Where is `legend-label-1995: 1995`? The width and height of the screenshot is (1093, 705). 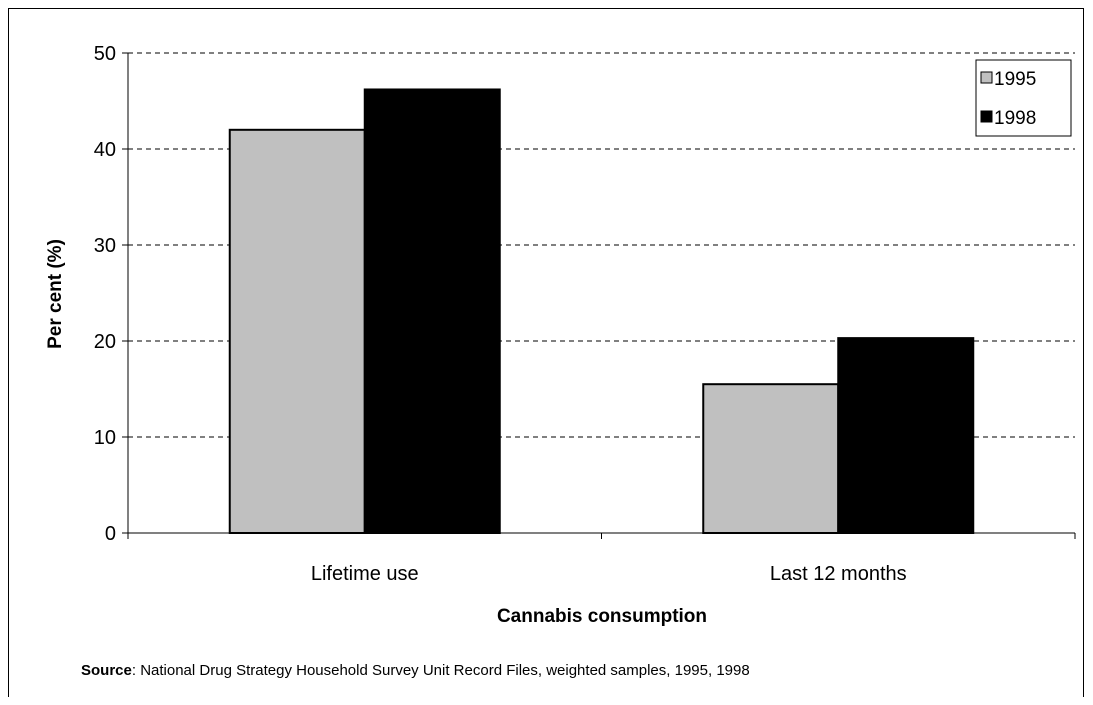 legend-label-1995: 1995 is located at coordinates (1015, 79).